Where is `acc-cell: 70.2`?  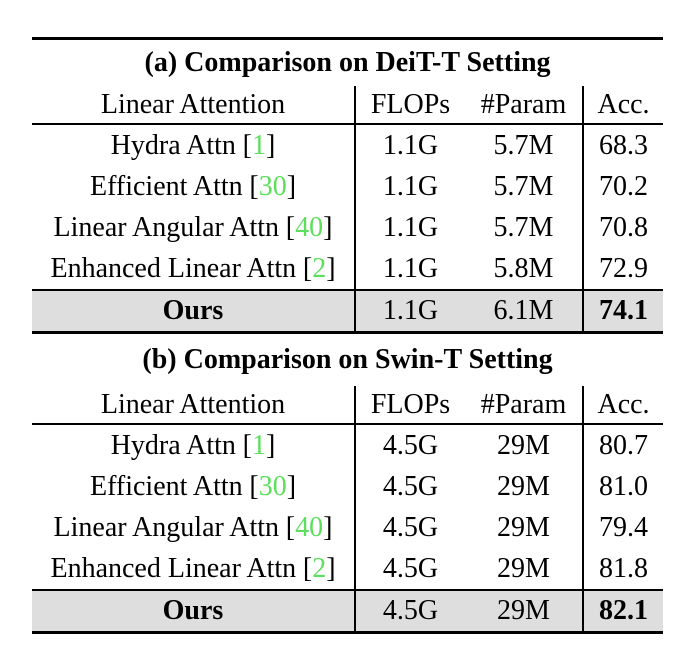 acc-cell: 70.2 is located at coordinates (622, 186).